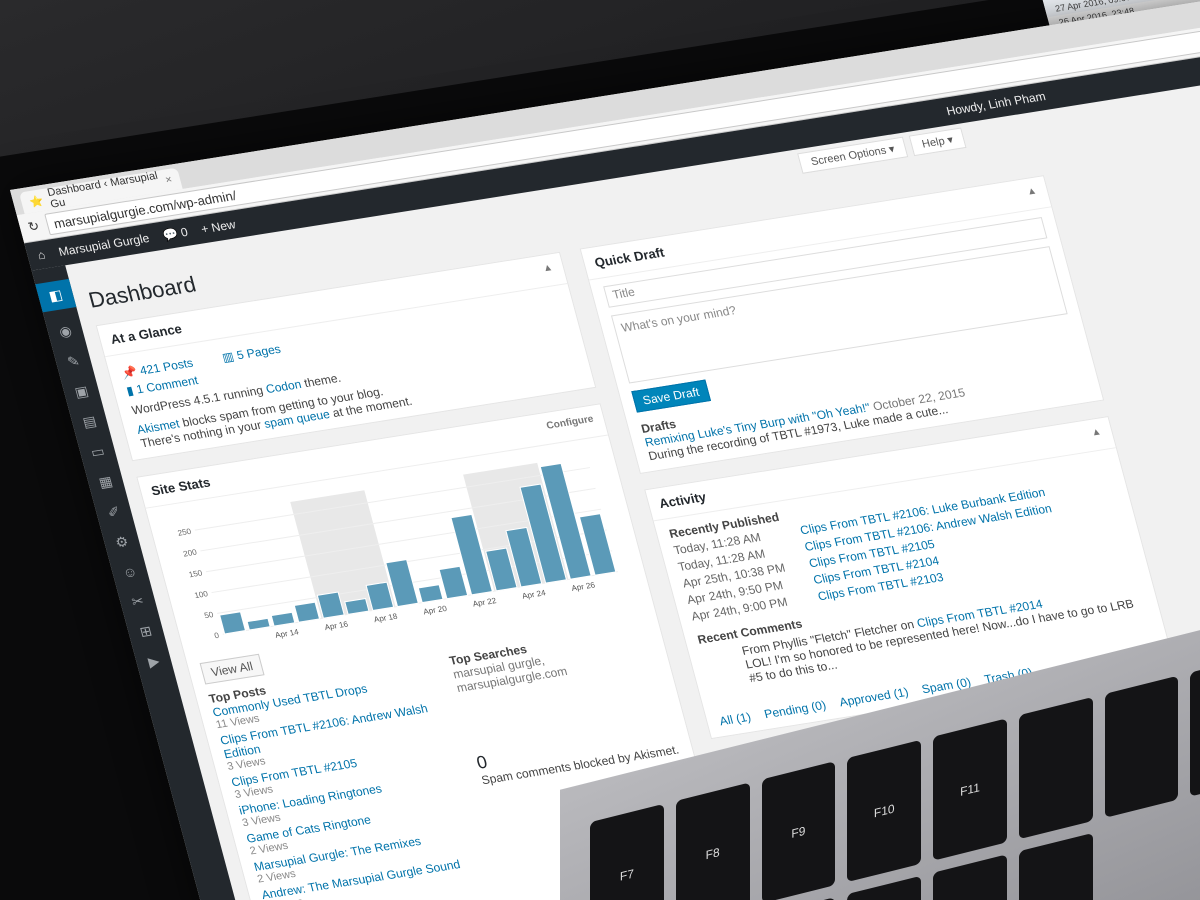 This screenshot has width=1200, height=900. What do you see at coordinates (65, 331) in the screenshot?
I see `jetpack-icon: ◉` at bounding box center [65, 331].